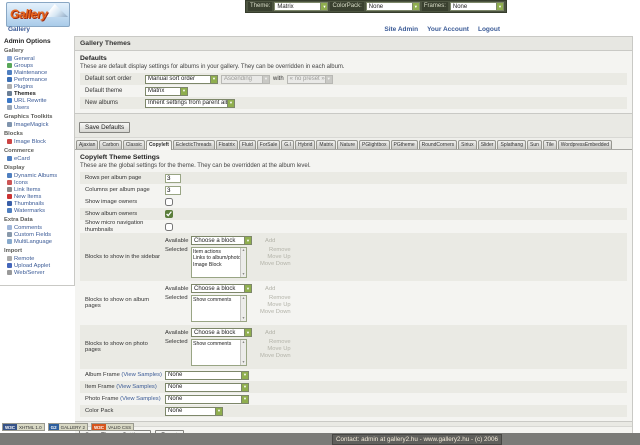 This screenshot has width=640, height=445. Describe the element at coordinates (38, 100) in the screenshot. I see `sidebar-item-url-rewrite: URL Rewrite` at that location.